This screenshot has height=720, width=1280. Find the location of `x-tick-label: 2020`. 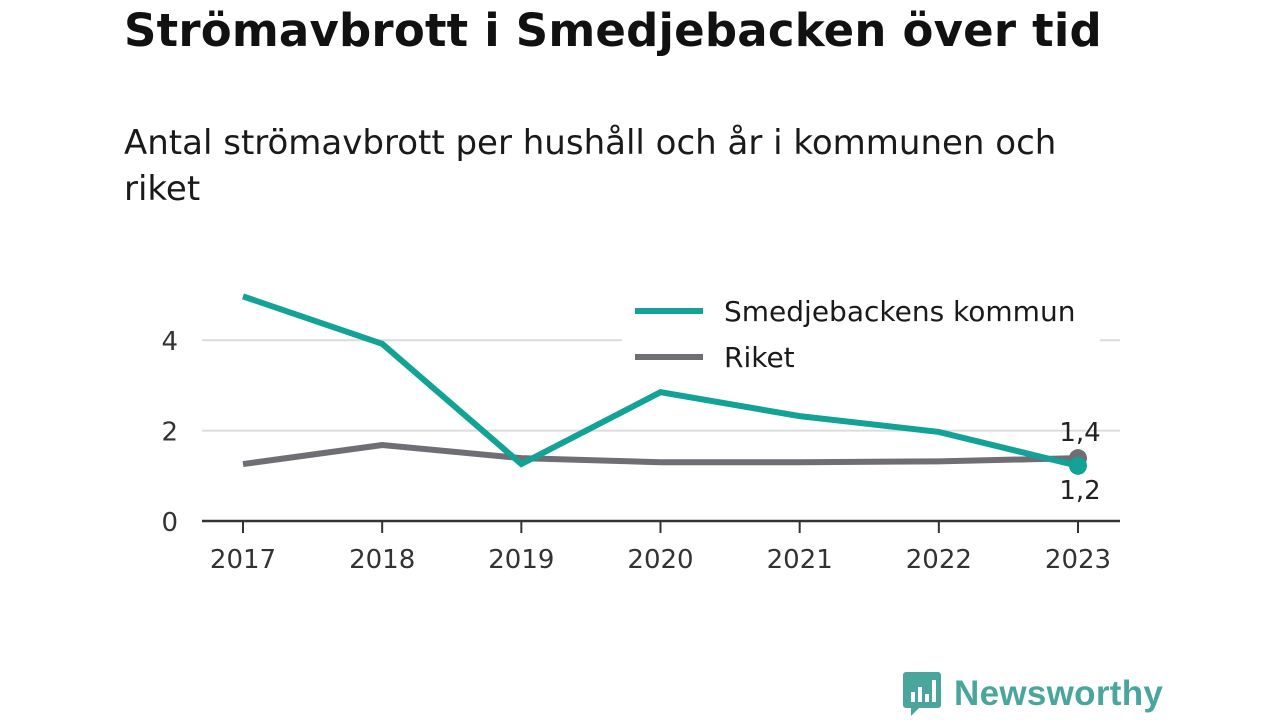

x-tick-label: 2020 is located at coordinates (660, 560).